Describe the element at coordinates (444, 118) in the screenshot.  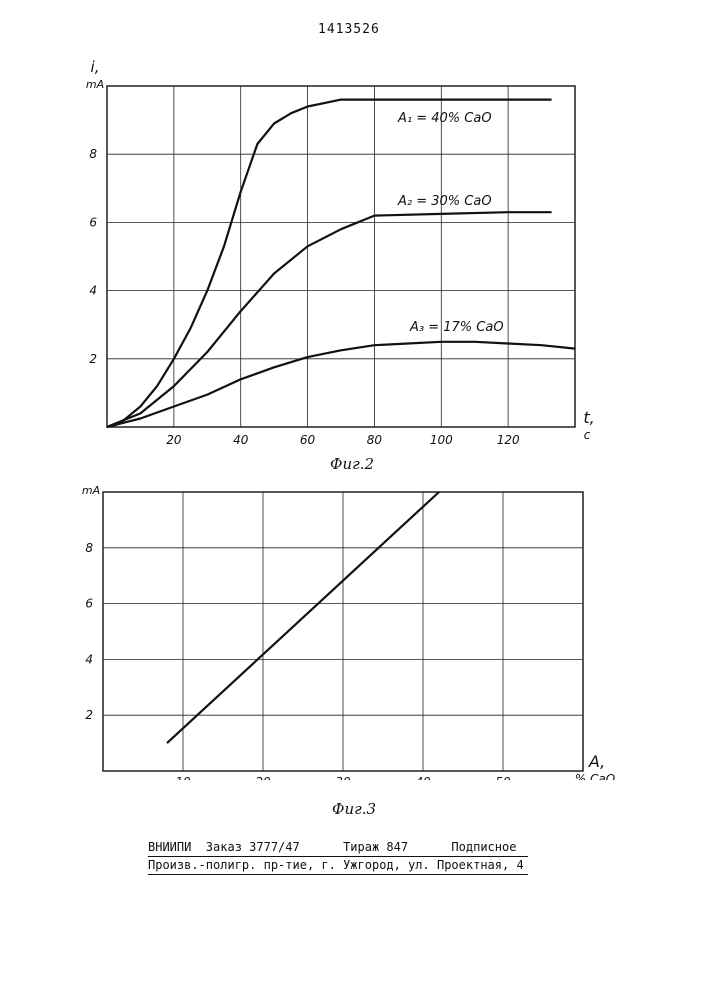
I see `series-label: A₁ = 40% CaO` at that location.